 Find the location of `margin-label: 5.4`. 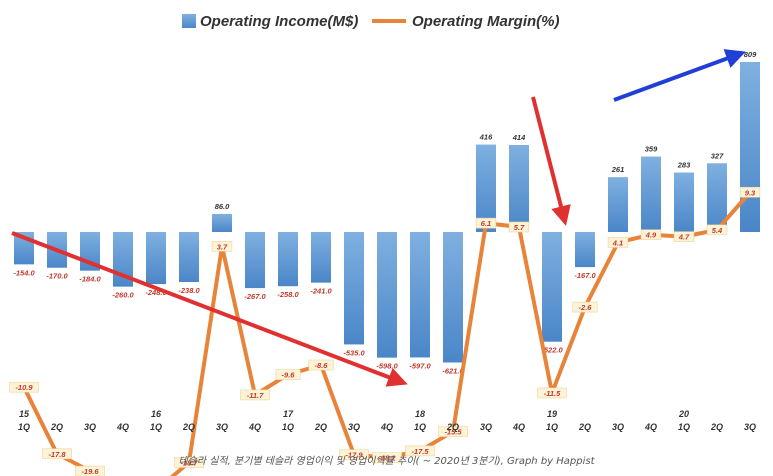

margin-label: 5.4 is located at coordinates (717, 230).